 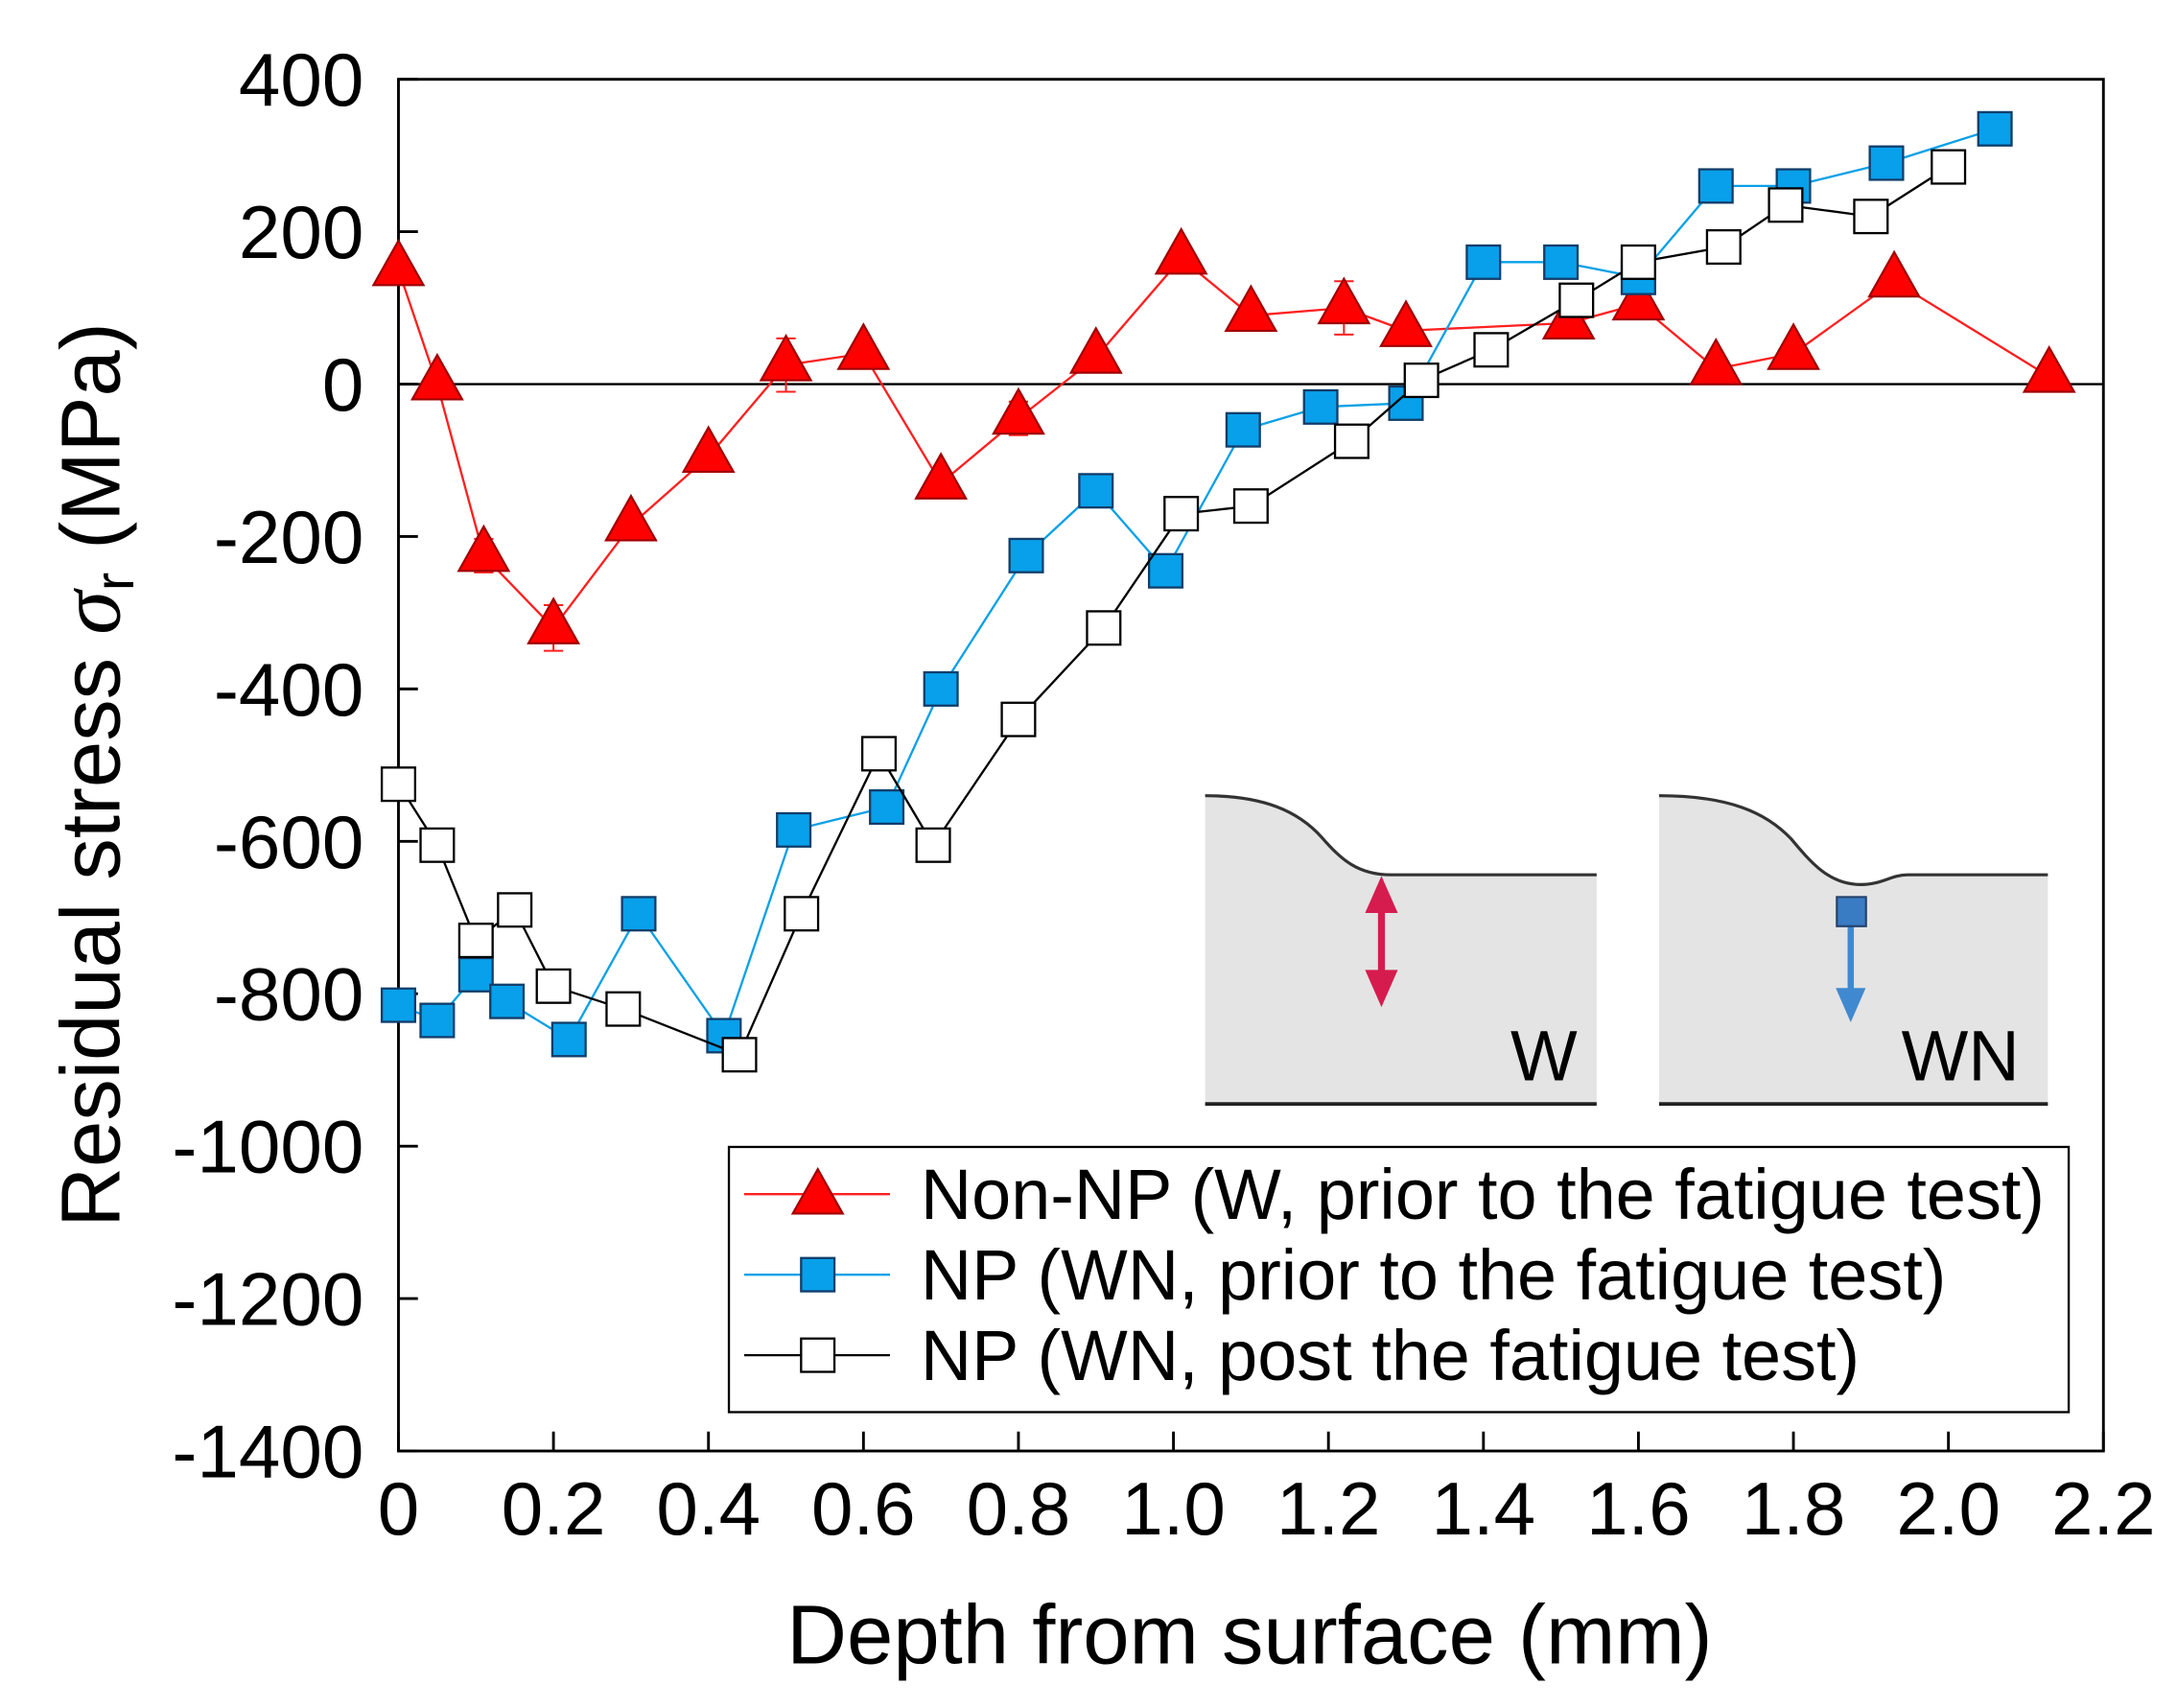 What do you see at coordinates (2103, 1509) in the screenshot?
I see `x-tick-label: 2.2` at bounding box center [2103, 1509].